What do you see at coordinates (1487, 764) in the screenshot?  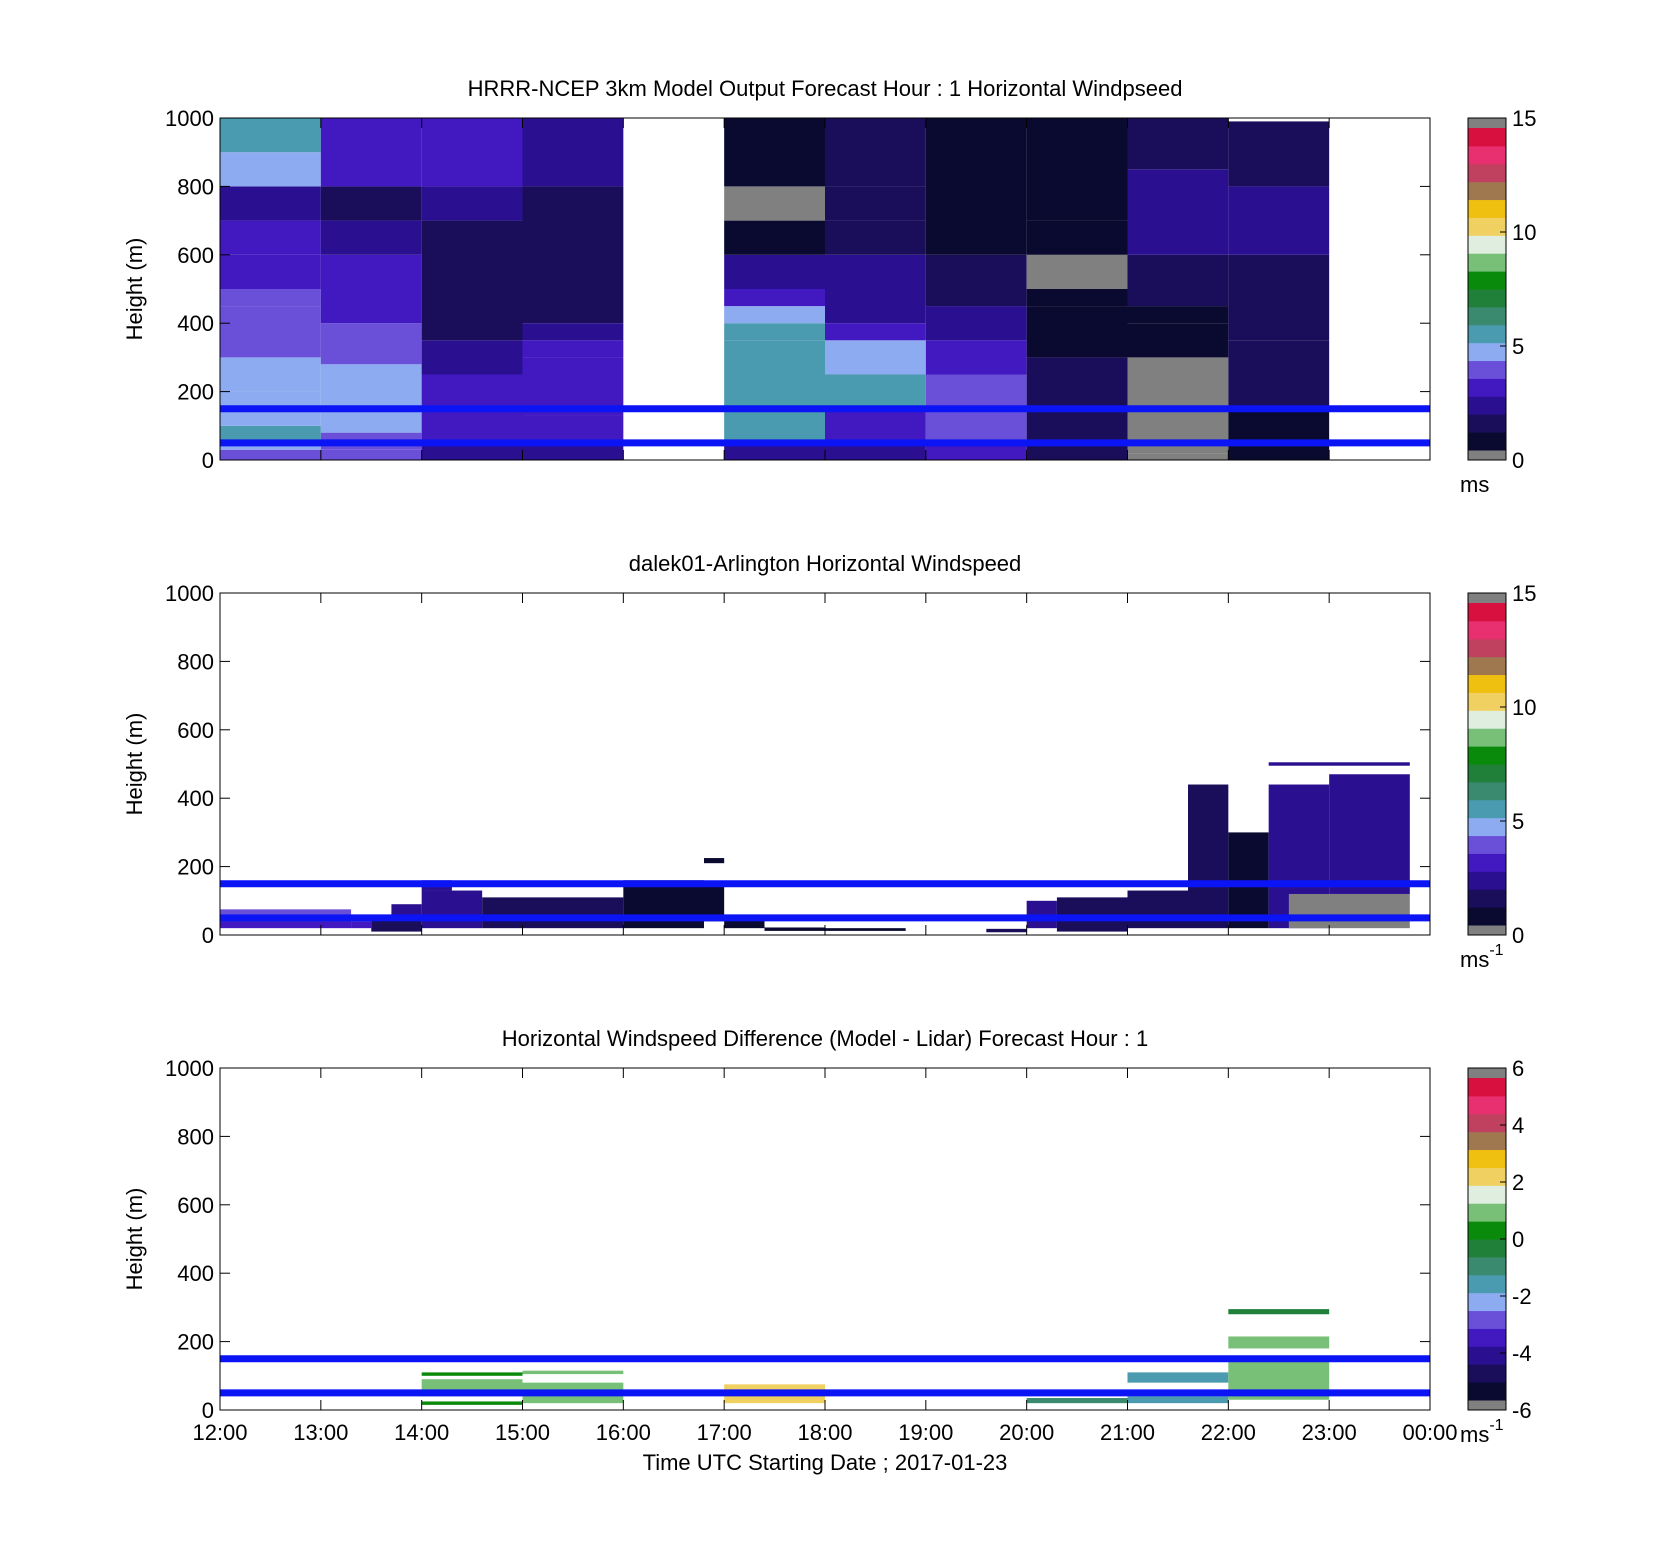 I see `colorbar-frame` at bounding box center [1487, 764].